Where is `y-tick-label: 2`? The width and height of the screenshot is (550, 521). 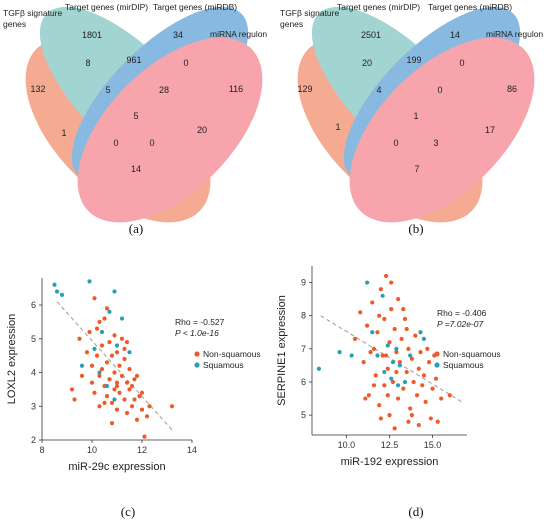 y-tick-label: 2 is located at coordinates (33, 440).